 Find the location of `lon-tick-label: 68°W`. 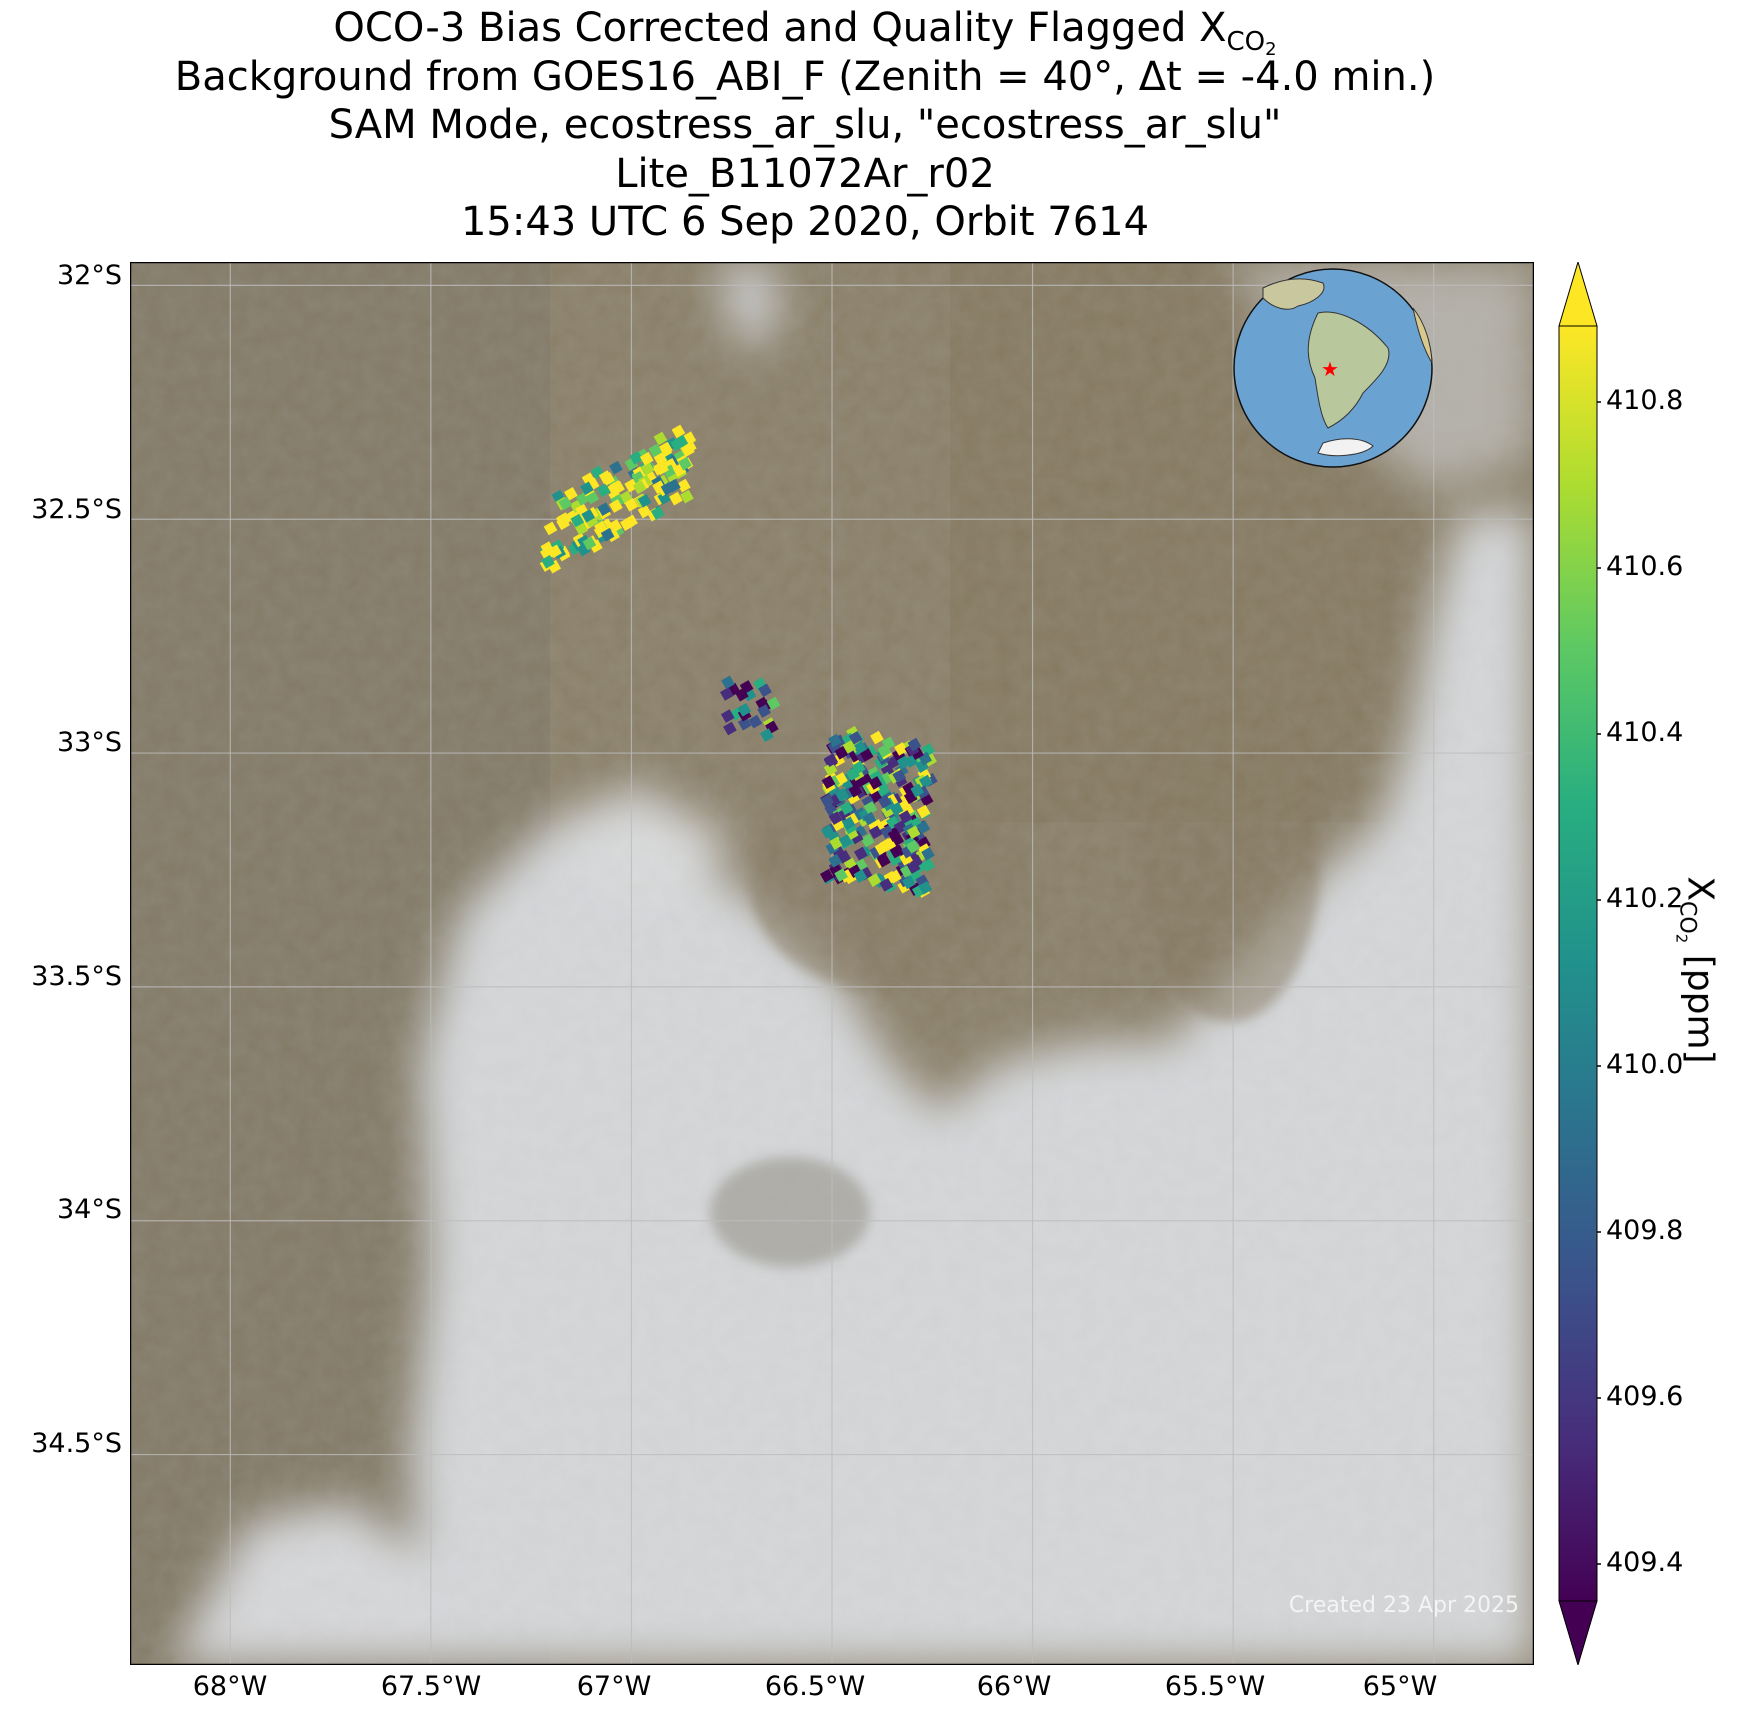

lon-tick-label: 68°W is located at coordinates (230, 1686).